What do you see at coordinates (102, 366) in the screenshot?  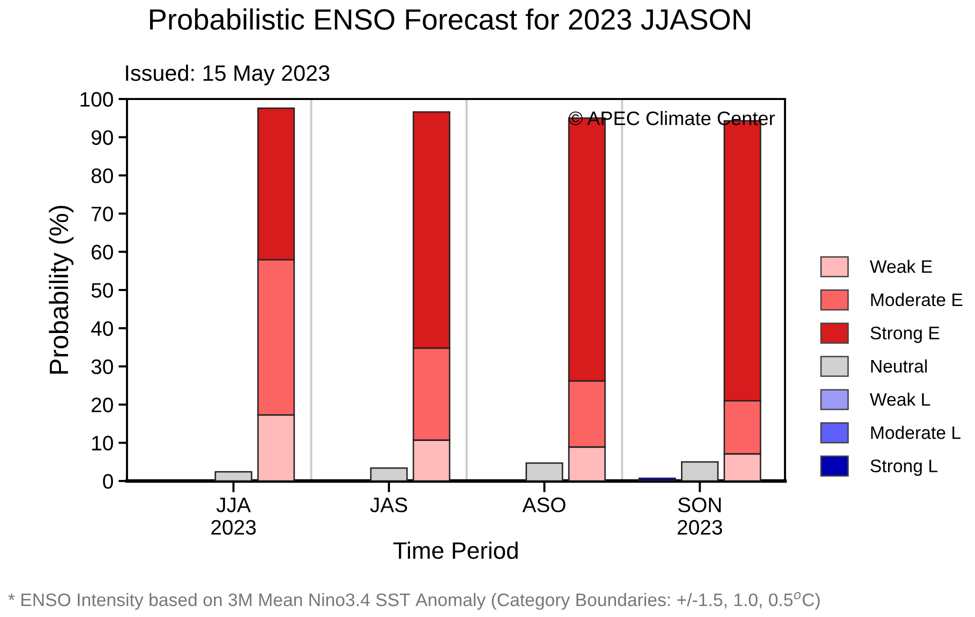 I see `y-tick-label: 30` at bounding box center [102, 366].